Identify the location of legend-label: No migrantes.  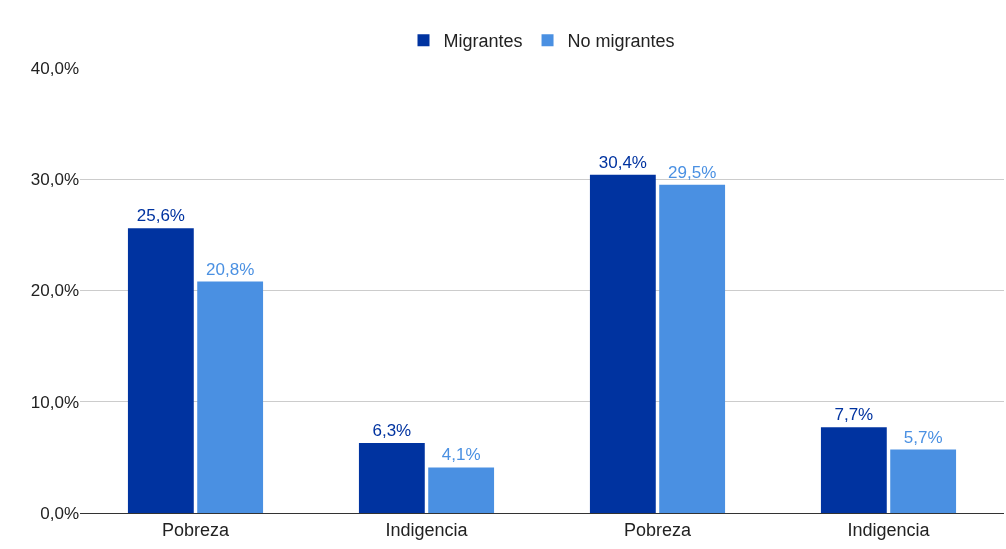
(621, 41).